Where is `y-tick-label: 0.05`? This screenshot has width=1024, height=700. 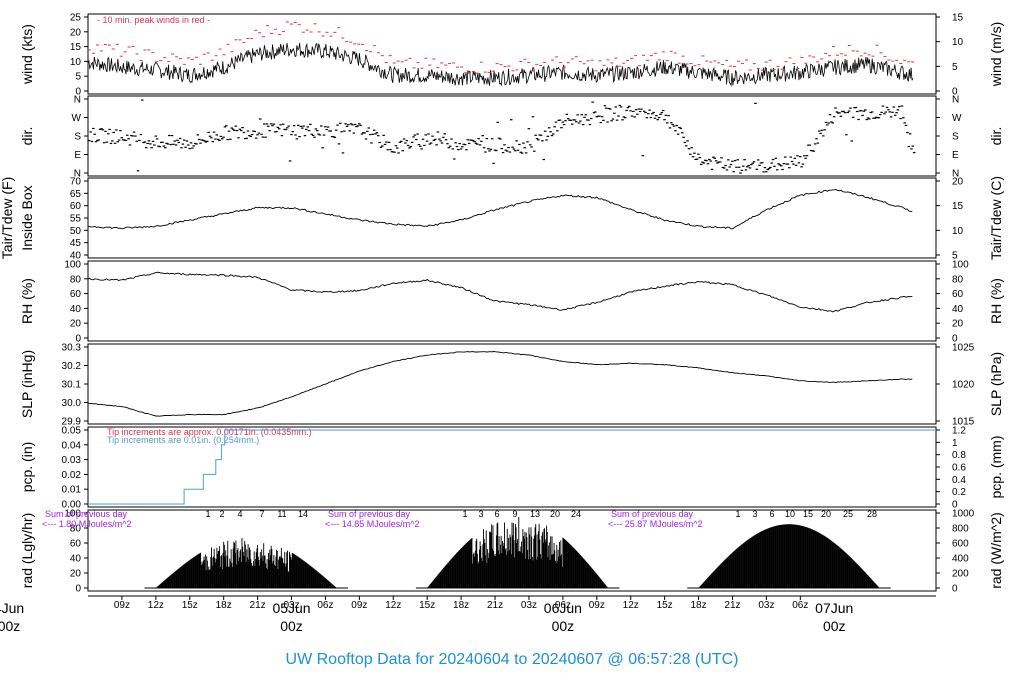
y-tick-label: 0.05 is located at coordinates (72, 431).